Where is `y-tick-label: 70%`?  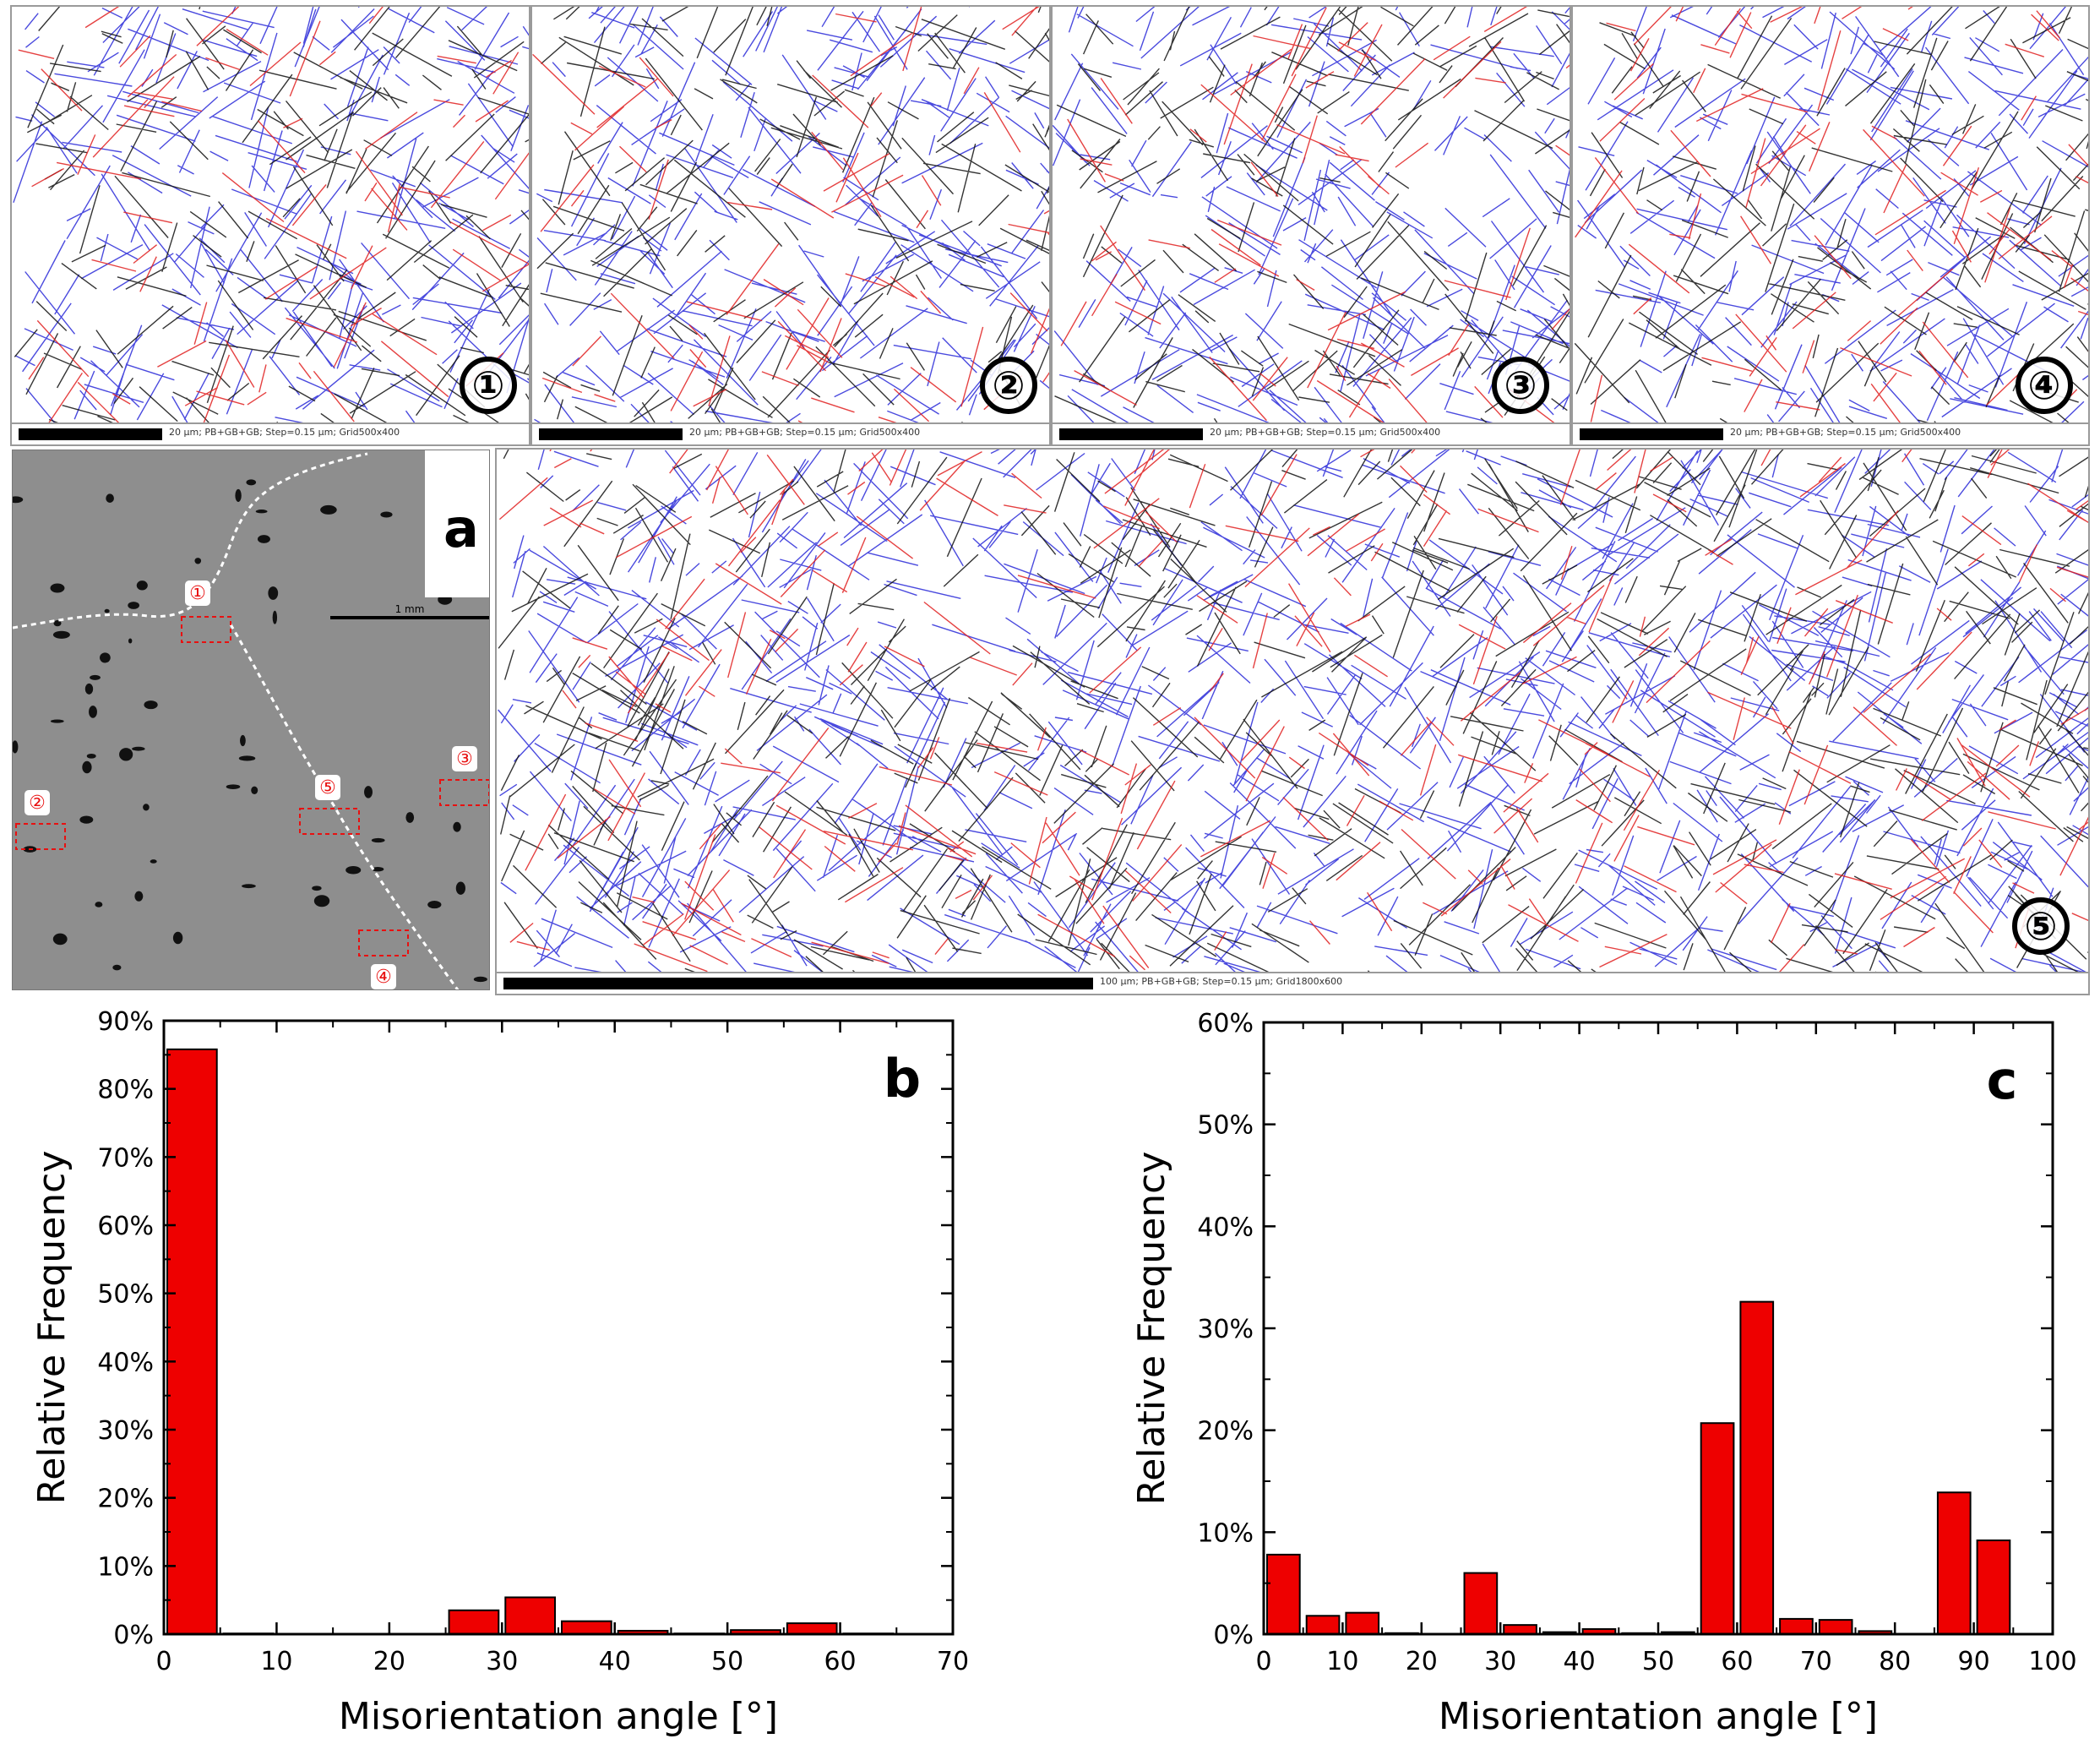 y-tick-label: 70% is located at coordinates (126, 1158).